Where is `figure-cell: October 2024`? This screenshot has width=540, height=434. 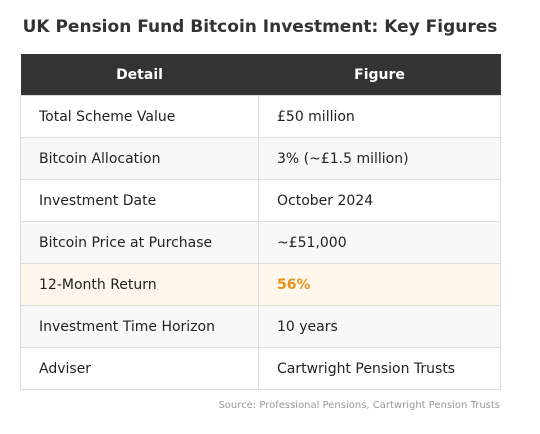
figure-cell: October 2024 is located at coordinates (379, 200).